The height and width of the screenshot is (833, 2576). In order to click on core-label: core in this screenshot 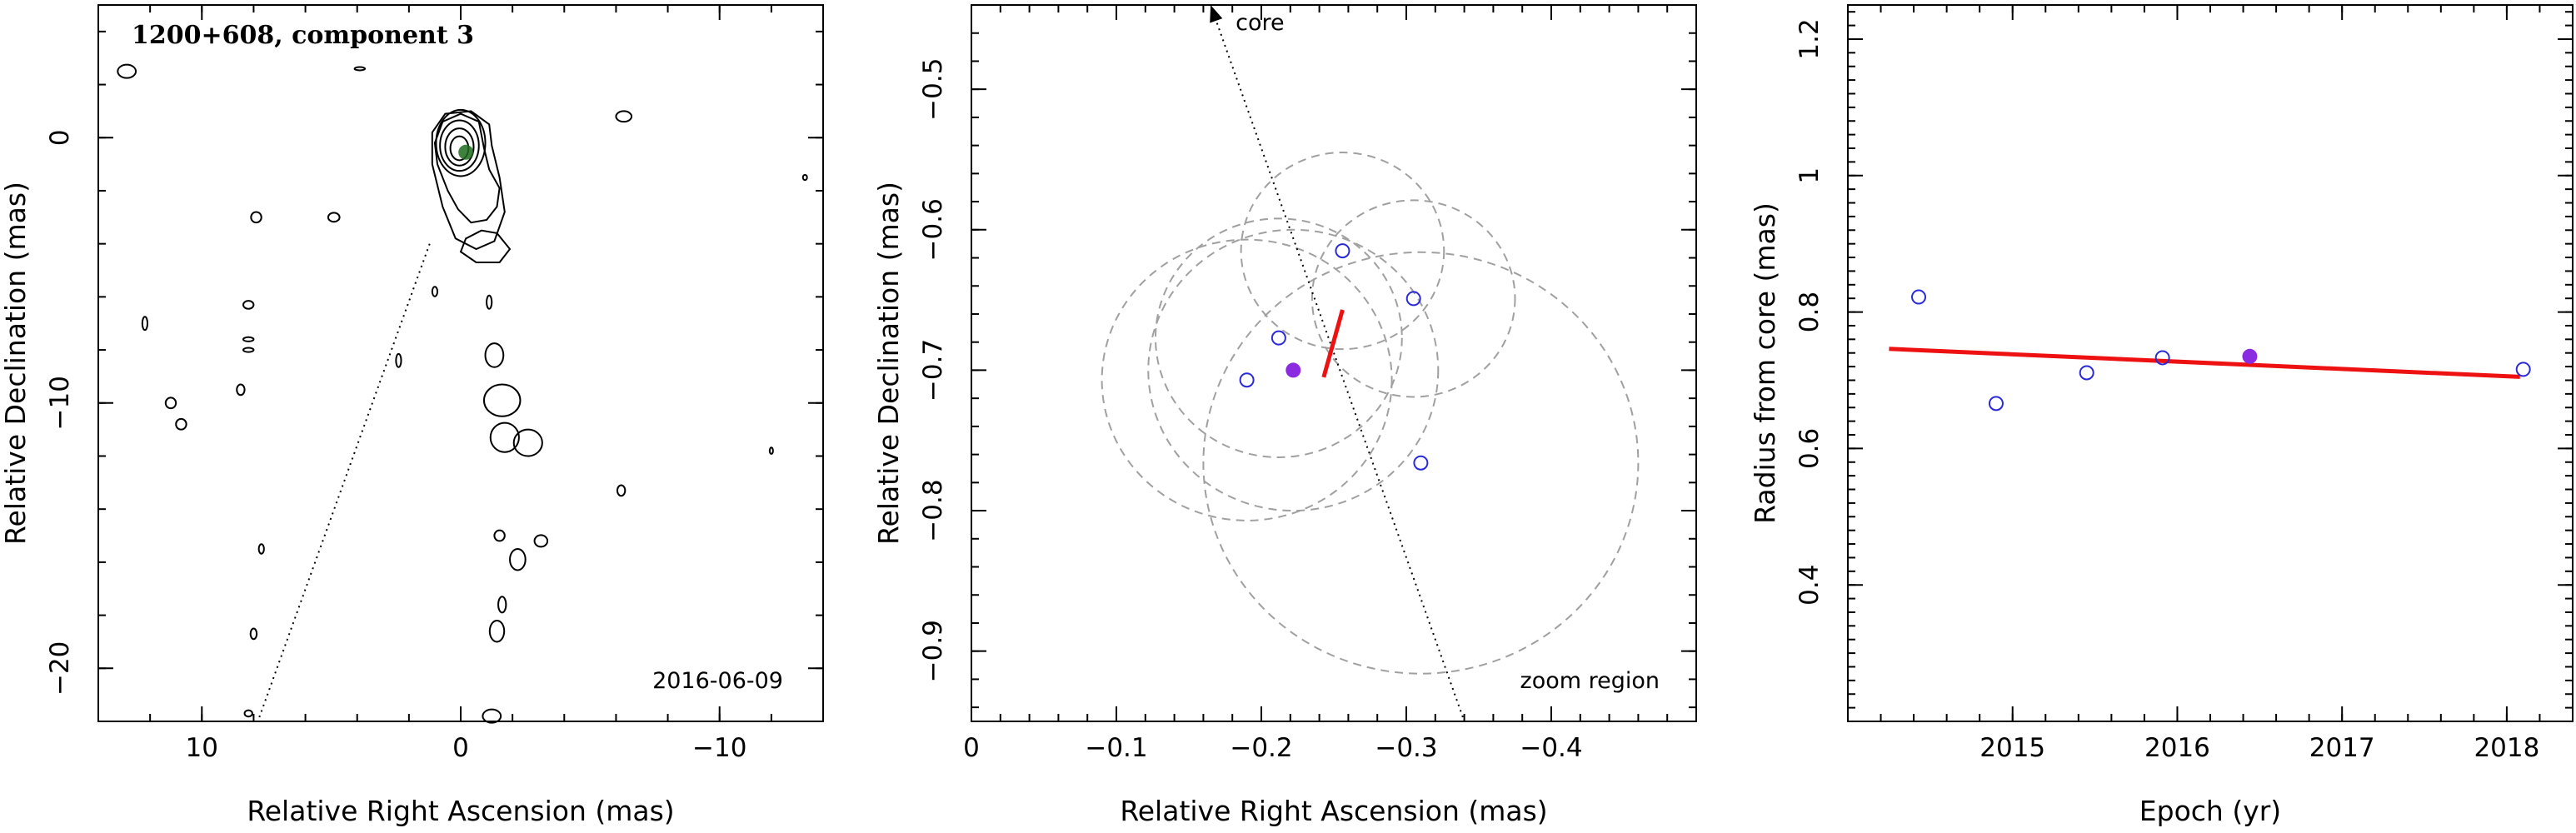, I will do `click(1260, 23)`.